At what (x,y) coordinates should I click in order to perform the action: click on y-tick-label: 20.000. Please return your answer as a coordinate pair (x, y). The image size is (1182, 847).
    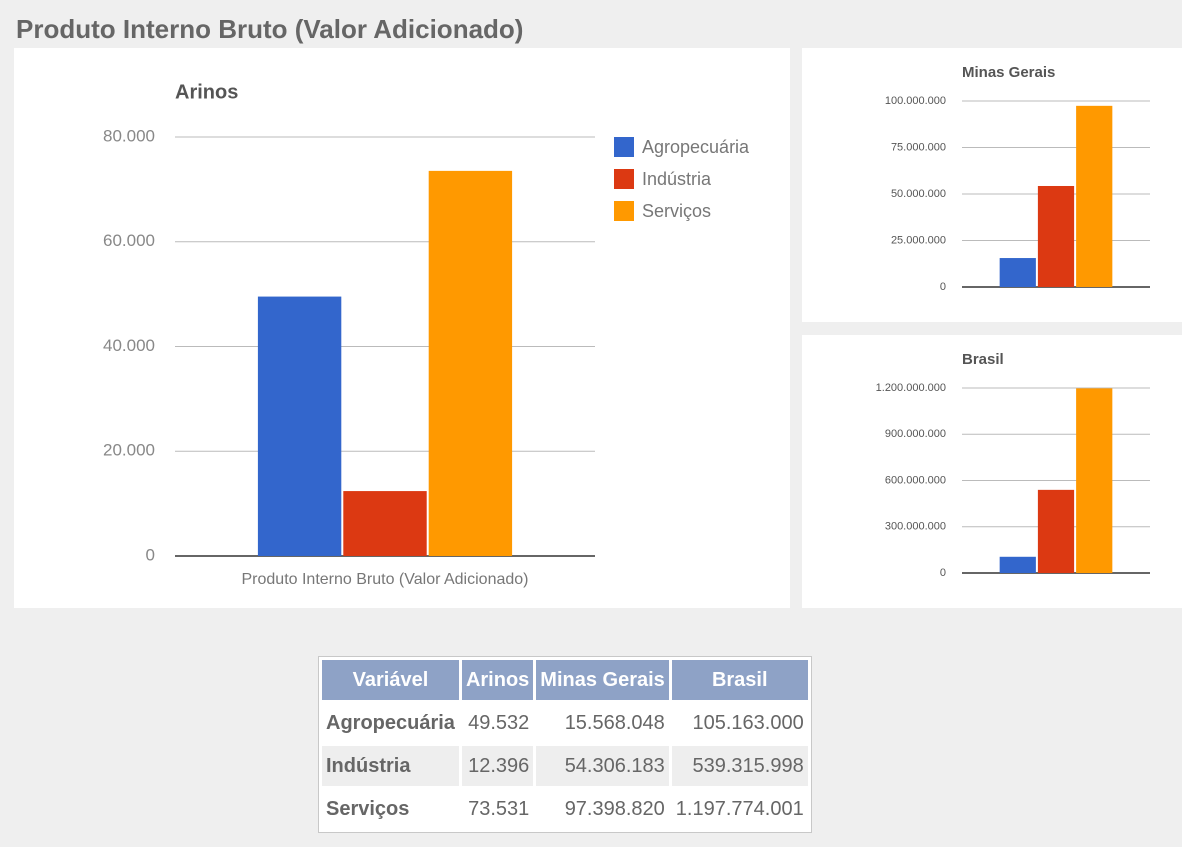
    Looking at the image, I should click on (129, 450).